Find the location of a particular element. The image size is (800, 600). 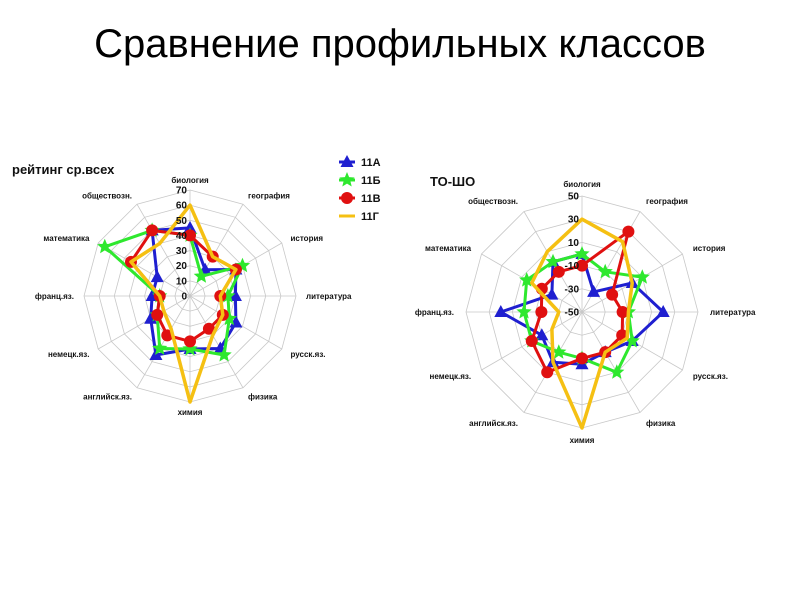

legend-marker-11В is located at coordinates (347, 198).